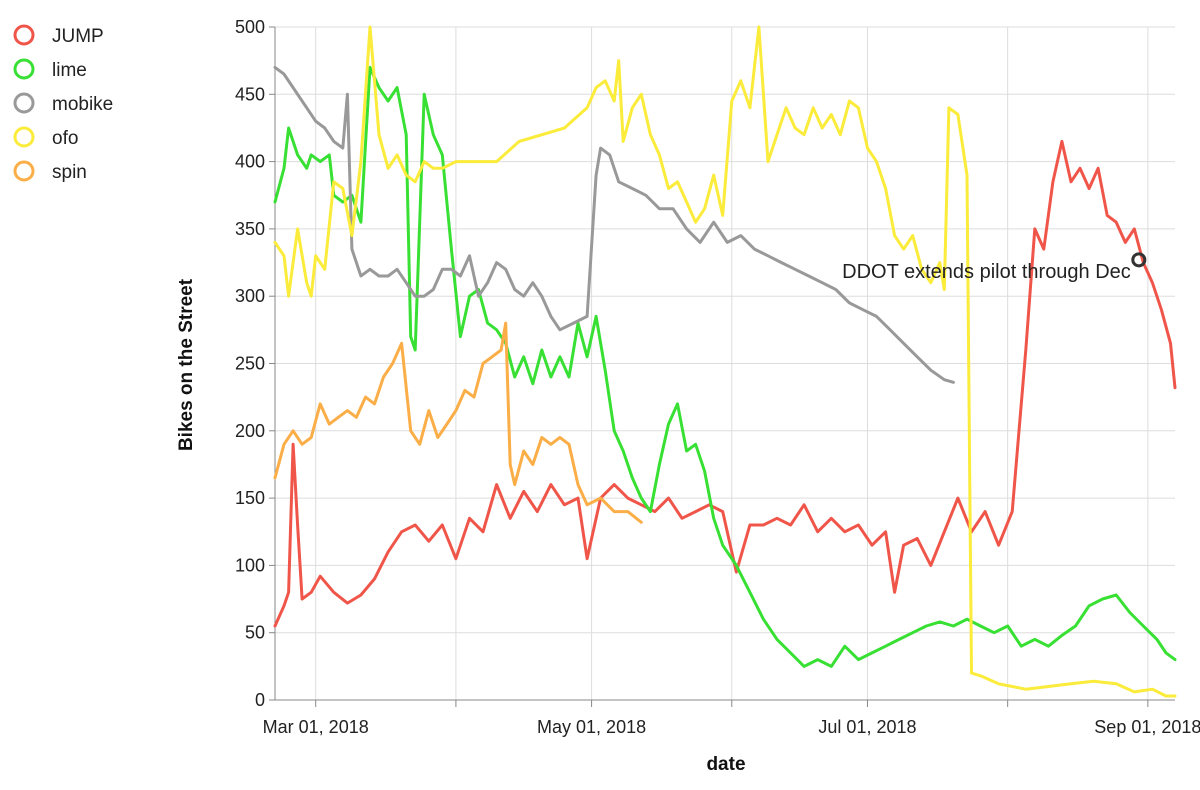  What do you see at coordinates (250, 296) in the screenshot?
I see `y-tick-label: 300` at bounding box center [250, 296].